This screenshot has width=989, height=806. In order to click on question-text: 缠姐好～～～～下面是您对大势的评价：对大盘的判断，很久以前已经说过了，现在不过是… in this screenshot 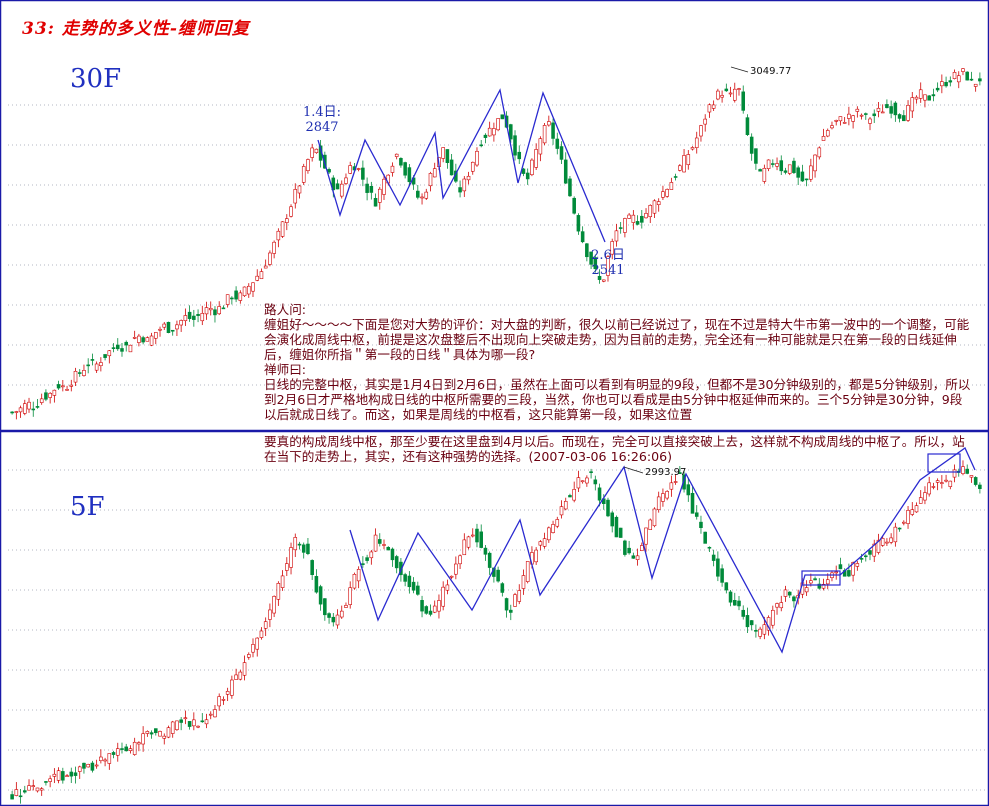, I will do `click(617, 339)`.